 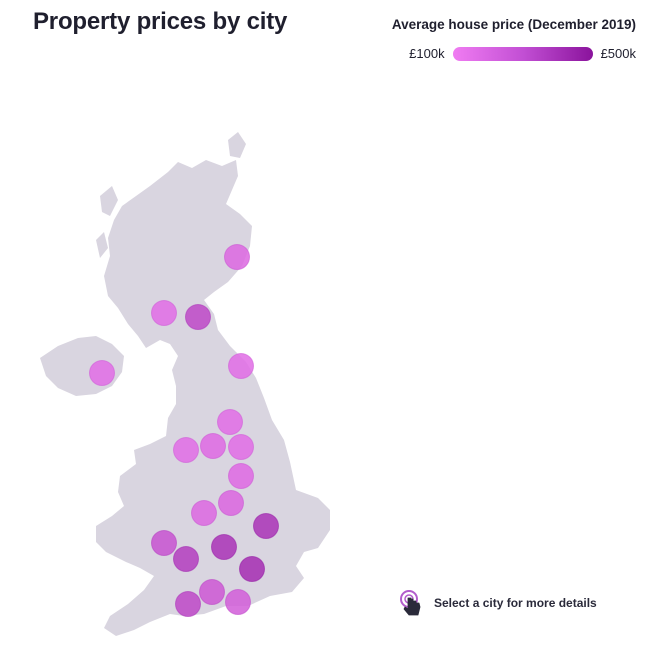 I want to click on city-marker-exeter, so click(x=188, y=604).